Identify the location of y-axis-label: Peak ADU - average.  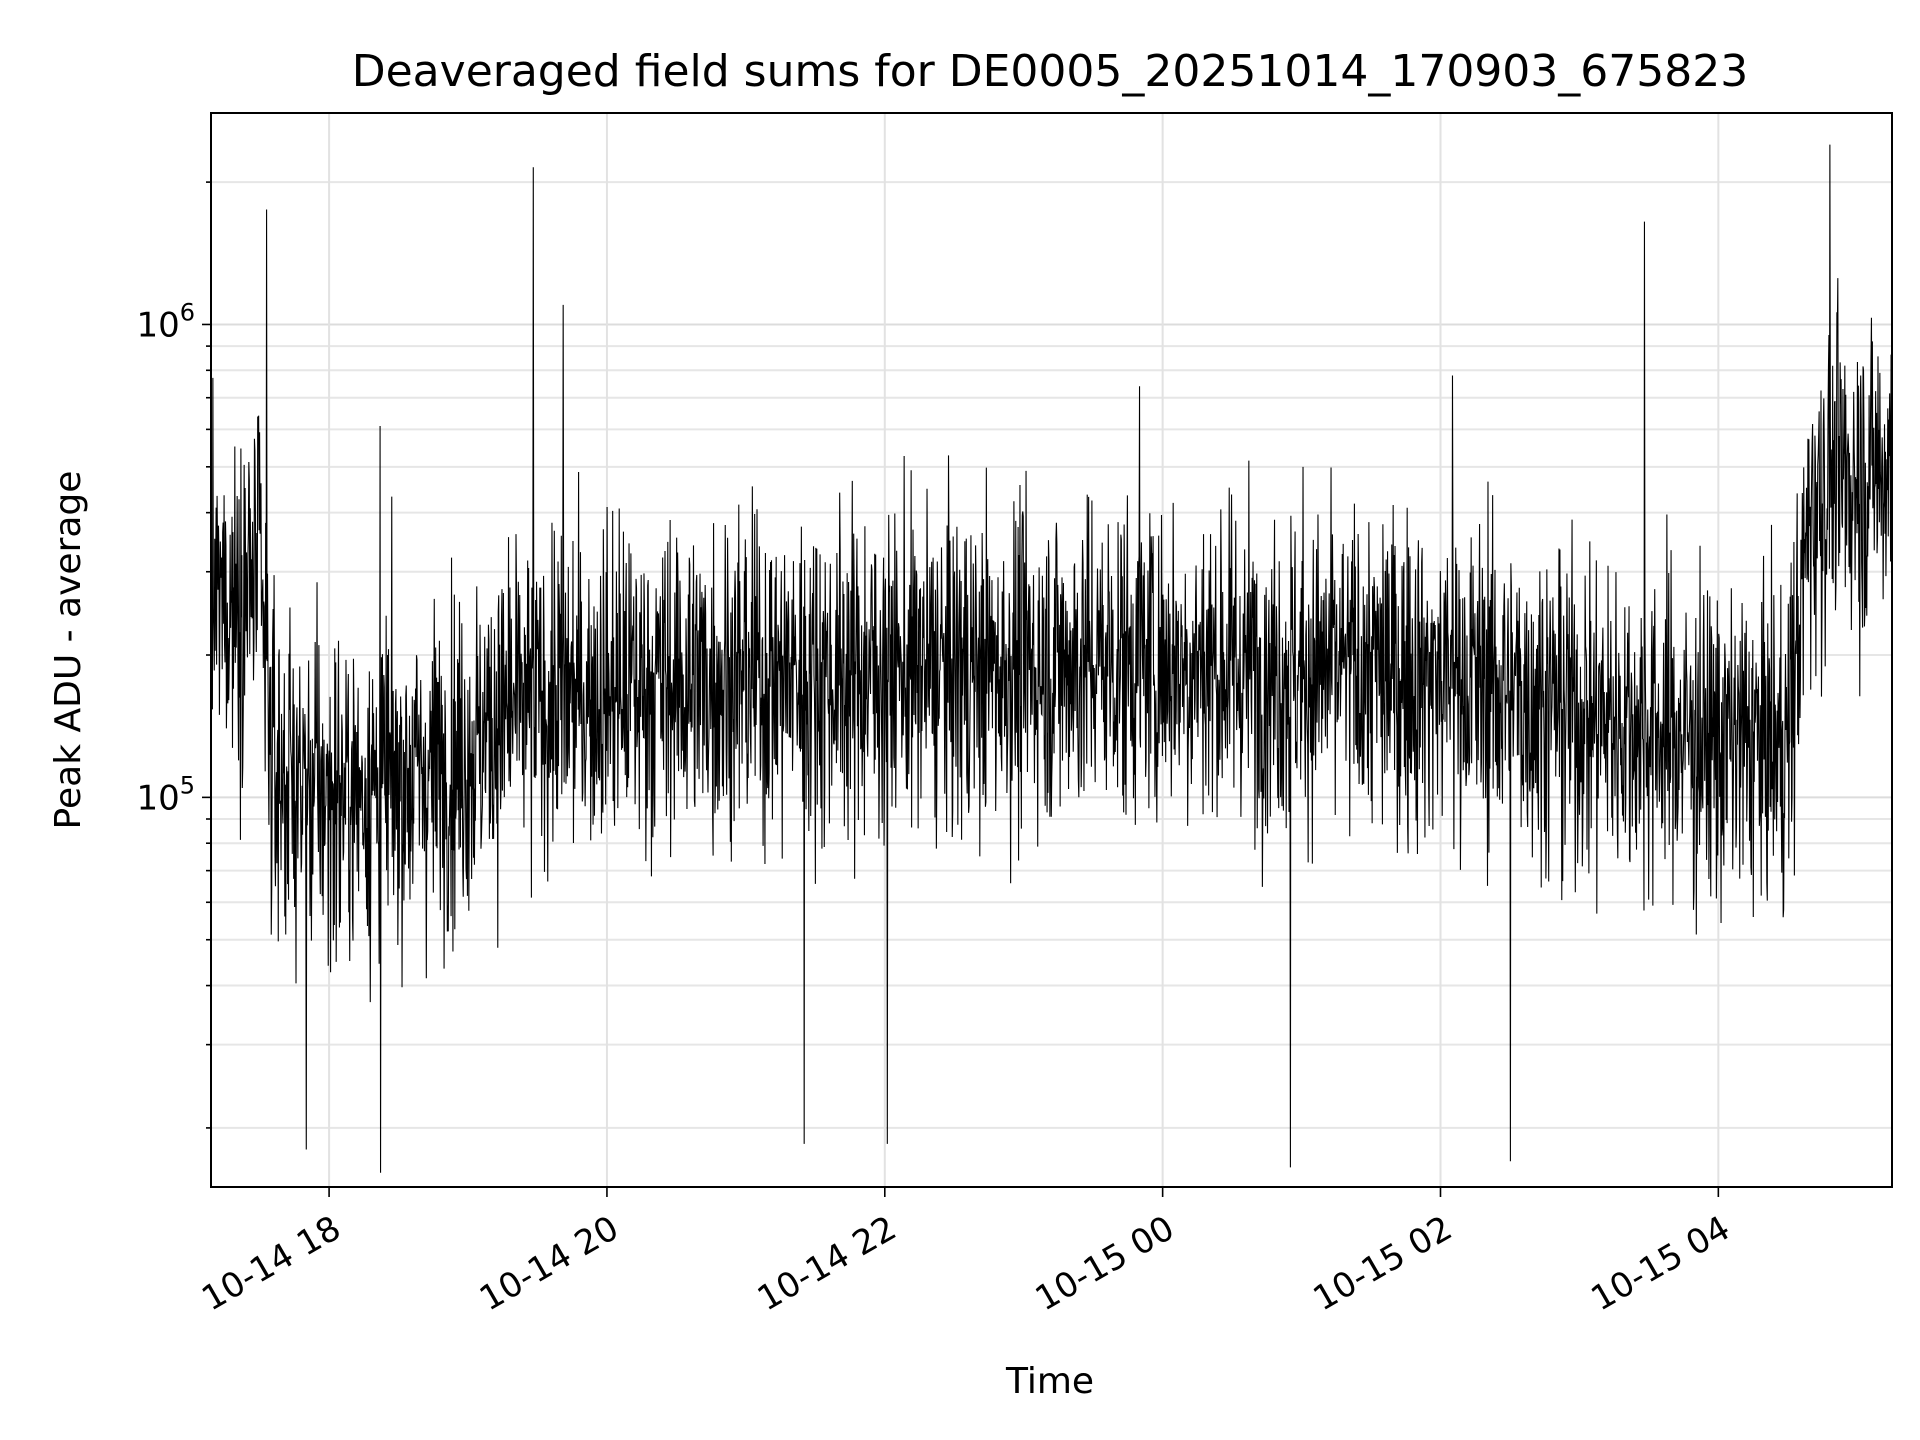
(68, 650).